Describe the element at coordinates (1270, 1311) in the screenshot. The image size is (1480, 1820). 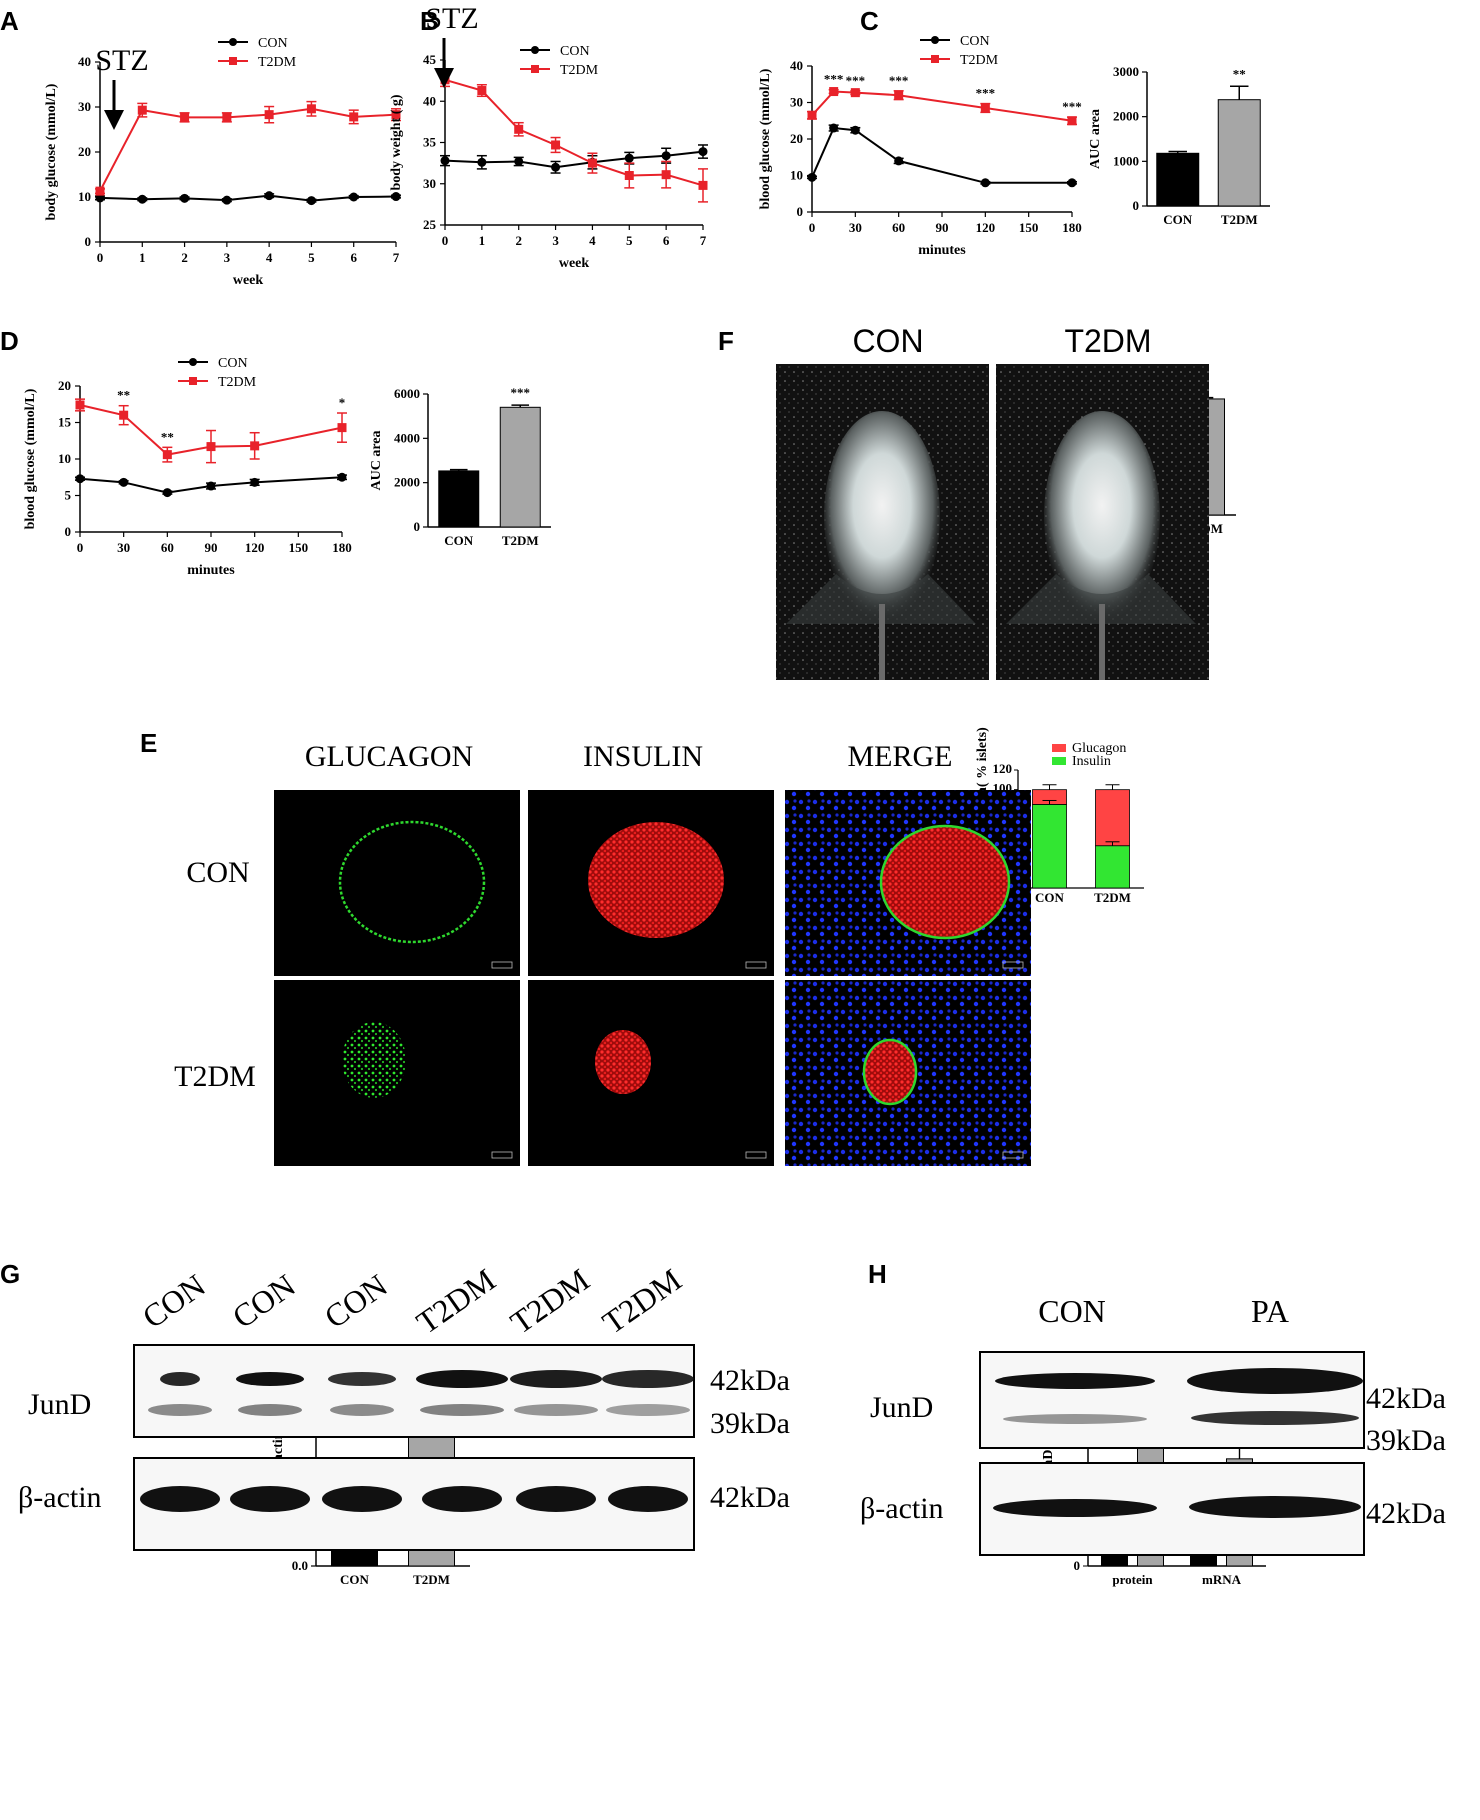
I see `lane-label: PA` at that location.